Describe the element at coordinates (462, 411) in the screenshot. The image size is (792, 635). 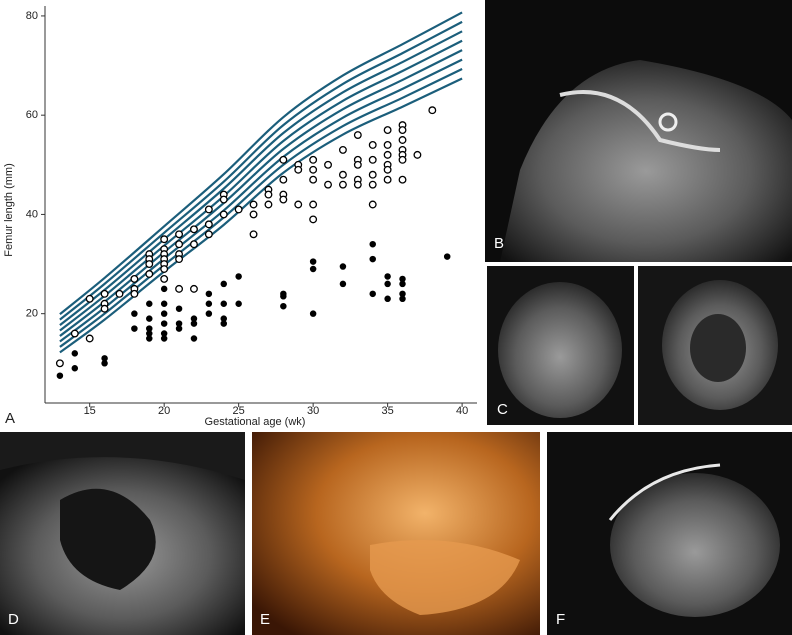
I see `x-tick-label: 40` at that location.